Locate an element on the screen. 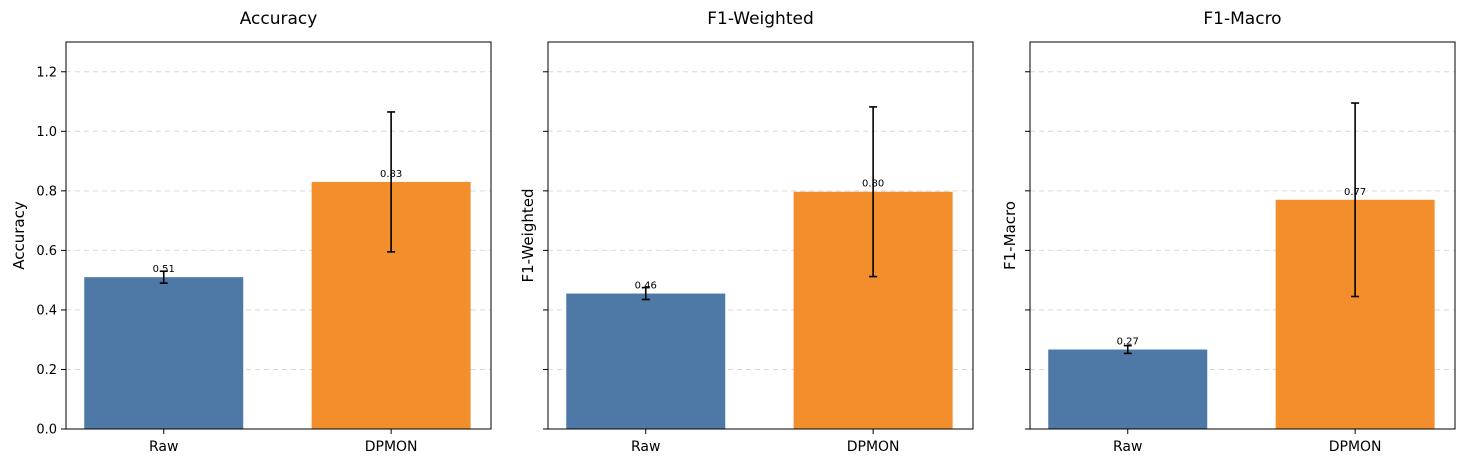 The image size is (1464, 464). y-axis-label: F1-Macro is located at coordinates (1010, 235).